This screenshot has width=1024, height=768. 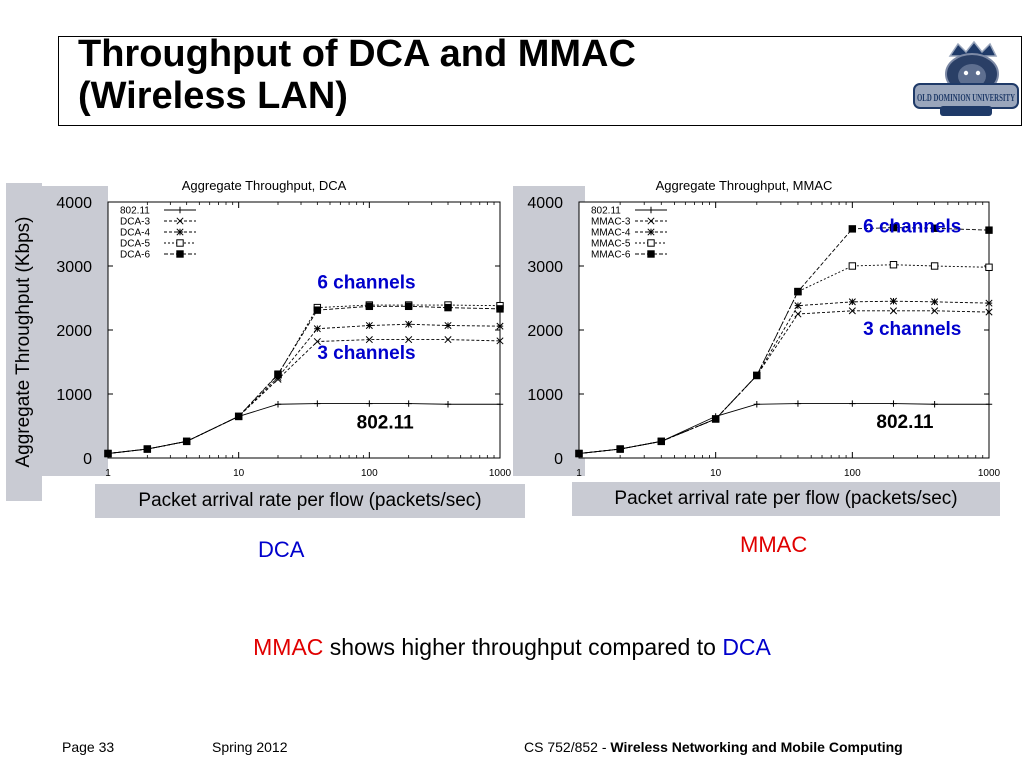 What do you see at coordinates (545, 267) in the screenshot?
I see `mmac-y-tick-label: 3000` at bounding box center [545, 267].